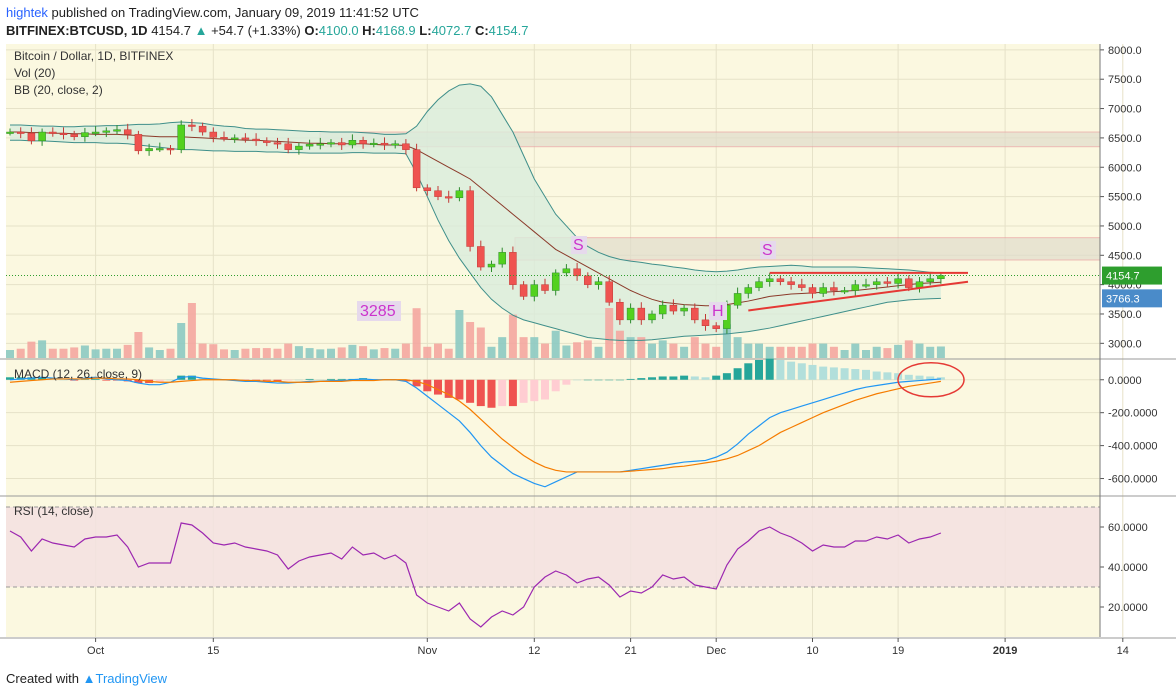 The height and width of the screenshot is (697, 1176). I want to click on y-tick-label: 8000.0, so click(1125, 51).